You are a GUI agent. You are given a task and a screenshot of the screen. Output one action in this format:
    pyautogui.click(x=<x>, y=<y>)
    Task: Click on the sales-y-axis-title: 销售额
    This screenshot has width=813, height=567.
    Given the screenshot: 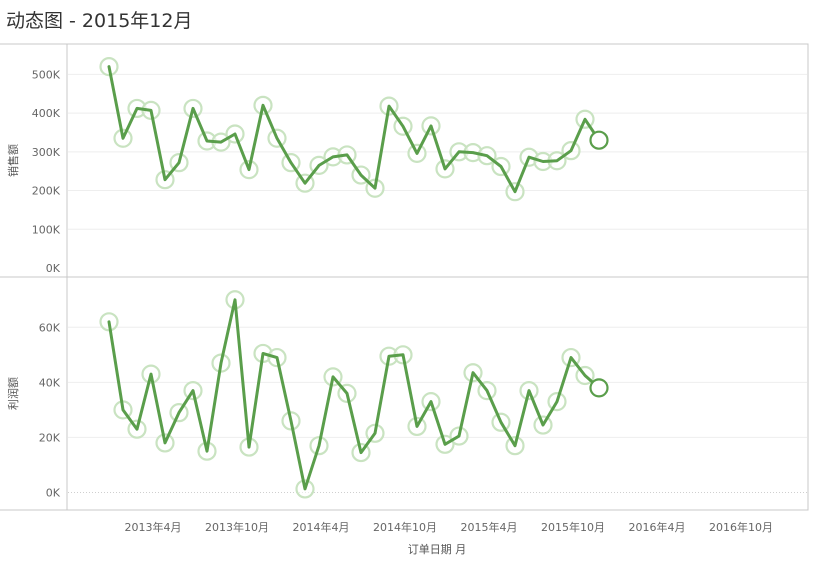 What is the action you would take?
    pyautogui.click(x=13, y=160)
    